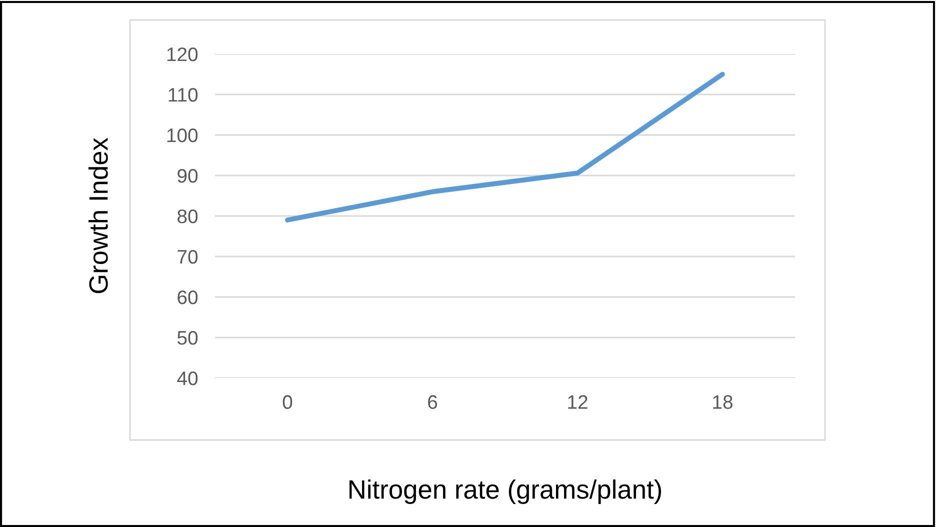 Image resolution: width=936 pixels, height=527 pixels. What do you see at coordinates (187, 378) in the screenshot?
I see `y-tick-label: 40` at bounding box center [187, 378].